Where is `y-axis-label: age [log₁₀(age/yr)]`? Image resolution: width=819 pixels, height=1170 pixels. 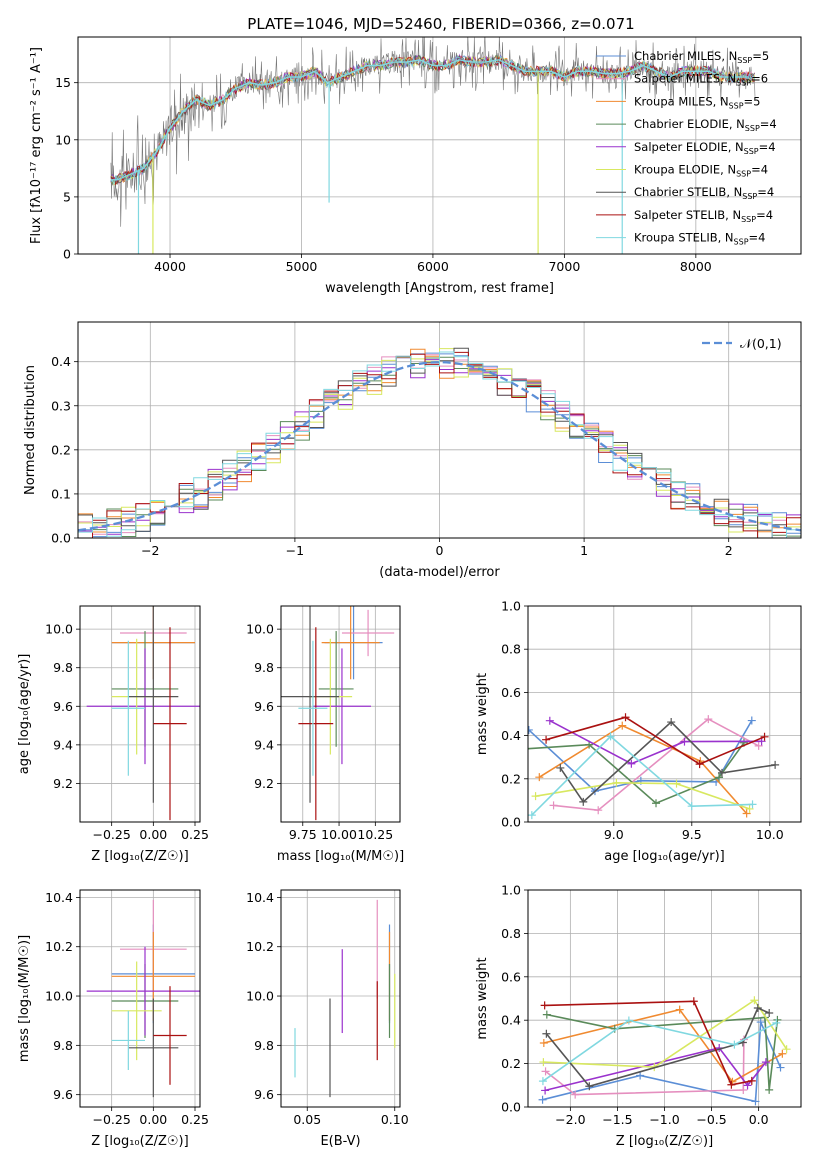
y-axis-label: age [log₁₀(age/yr)] is located at coordinates (24, 714).